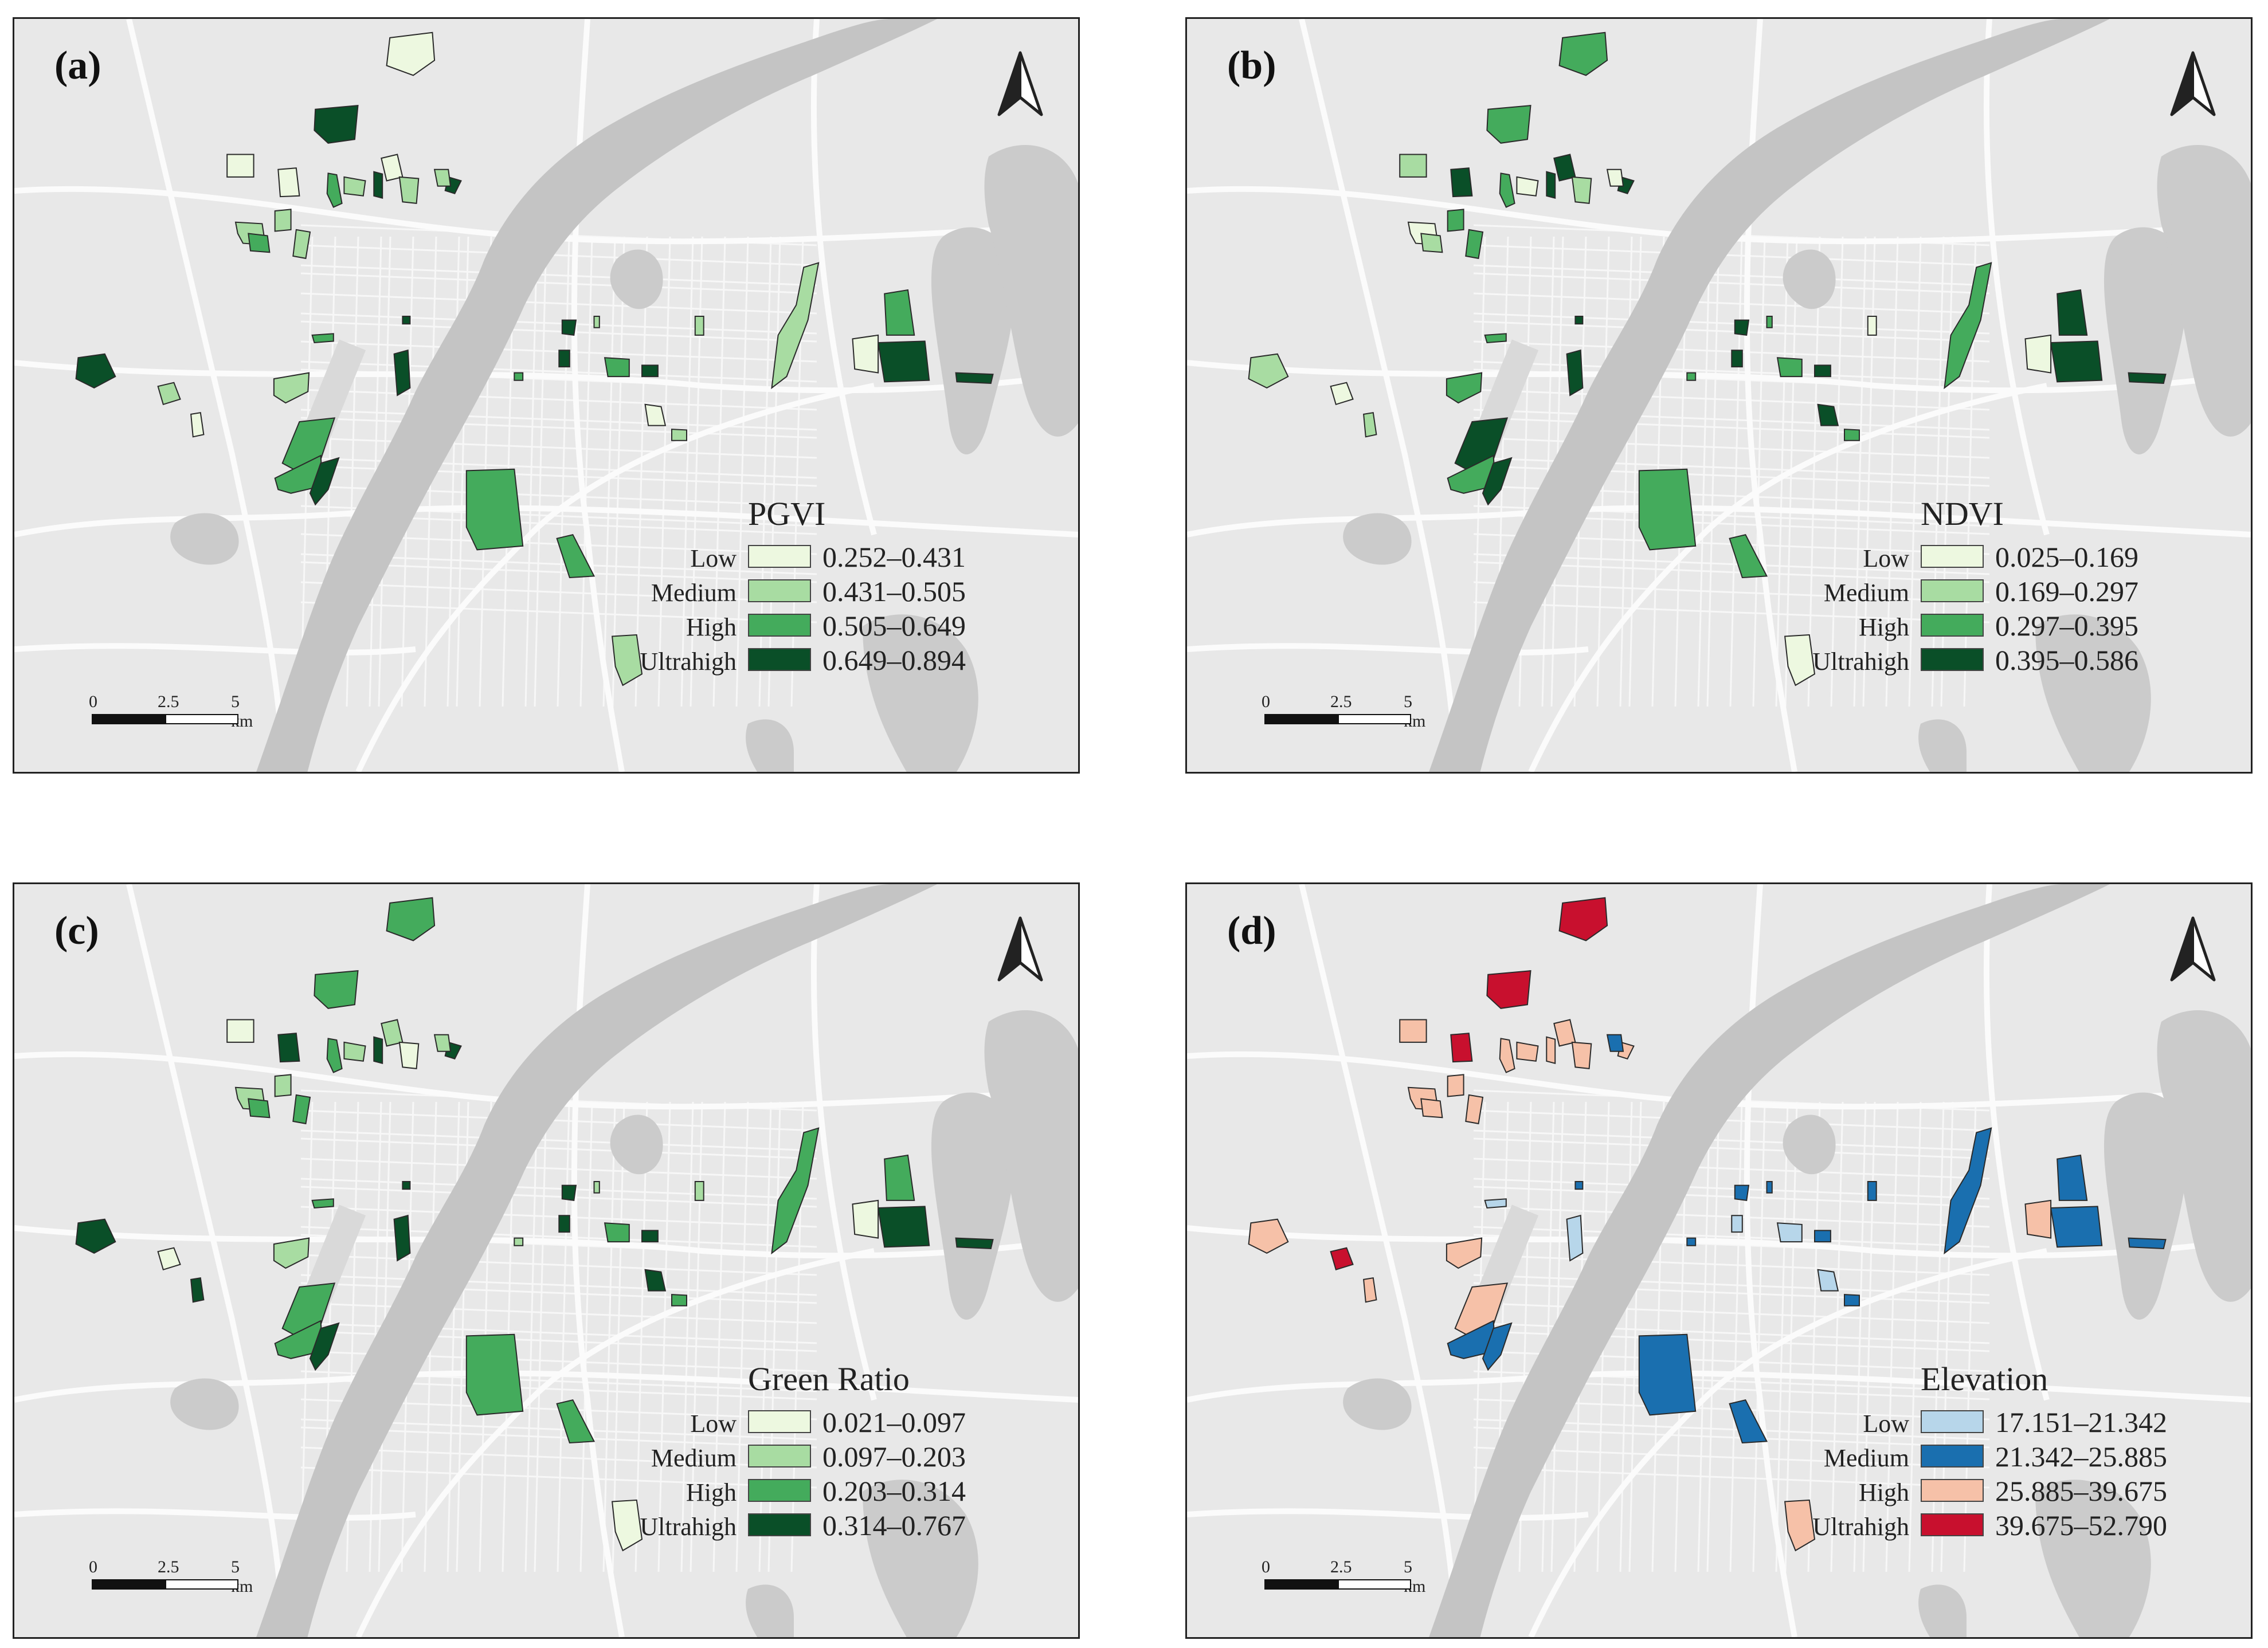 This screenshot has height=1648, width=2268. What do you see at coordinates (848, 1525) in the screenshot?
I see `legend-row-ultrahigh: Ultrahigh 0.314–0.767` at bounding box center [848, 1525].